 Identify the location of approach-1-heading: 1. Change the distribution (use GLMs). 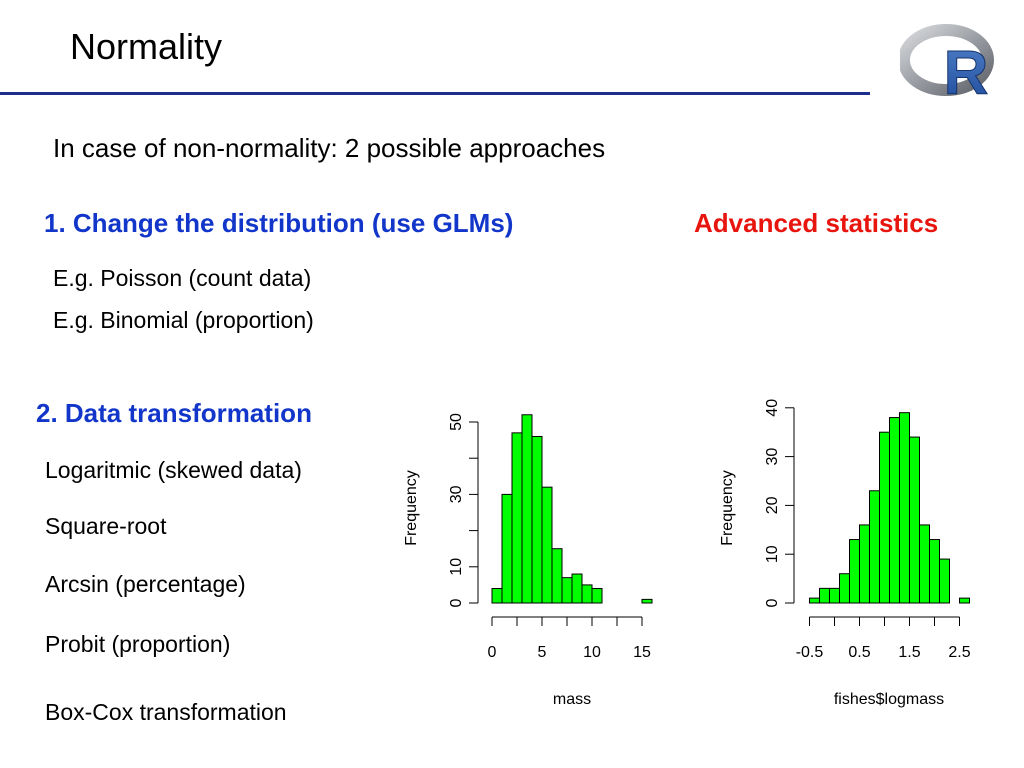
(279, 223).